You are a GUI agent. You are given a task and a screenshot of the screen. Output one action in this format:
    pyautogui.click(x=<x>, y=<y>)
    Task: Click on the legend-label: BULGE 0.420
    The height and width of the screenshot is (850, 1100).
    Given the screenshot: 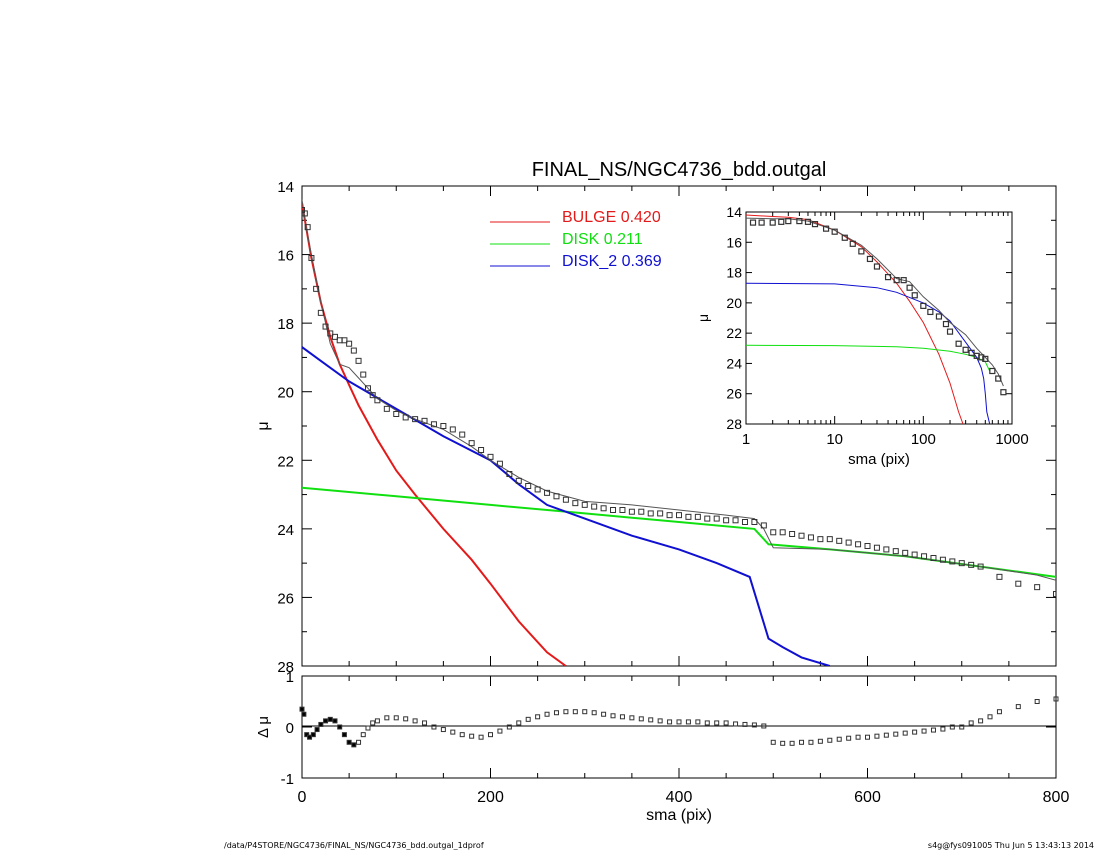 What is the action you would take?
    pyautogui.click(x=611, y=217)
    